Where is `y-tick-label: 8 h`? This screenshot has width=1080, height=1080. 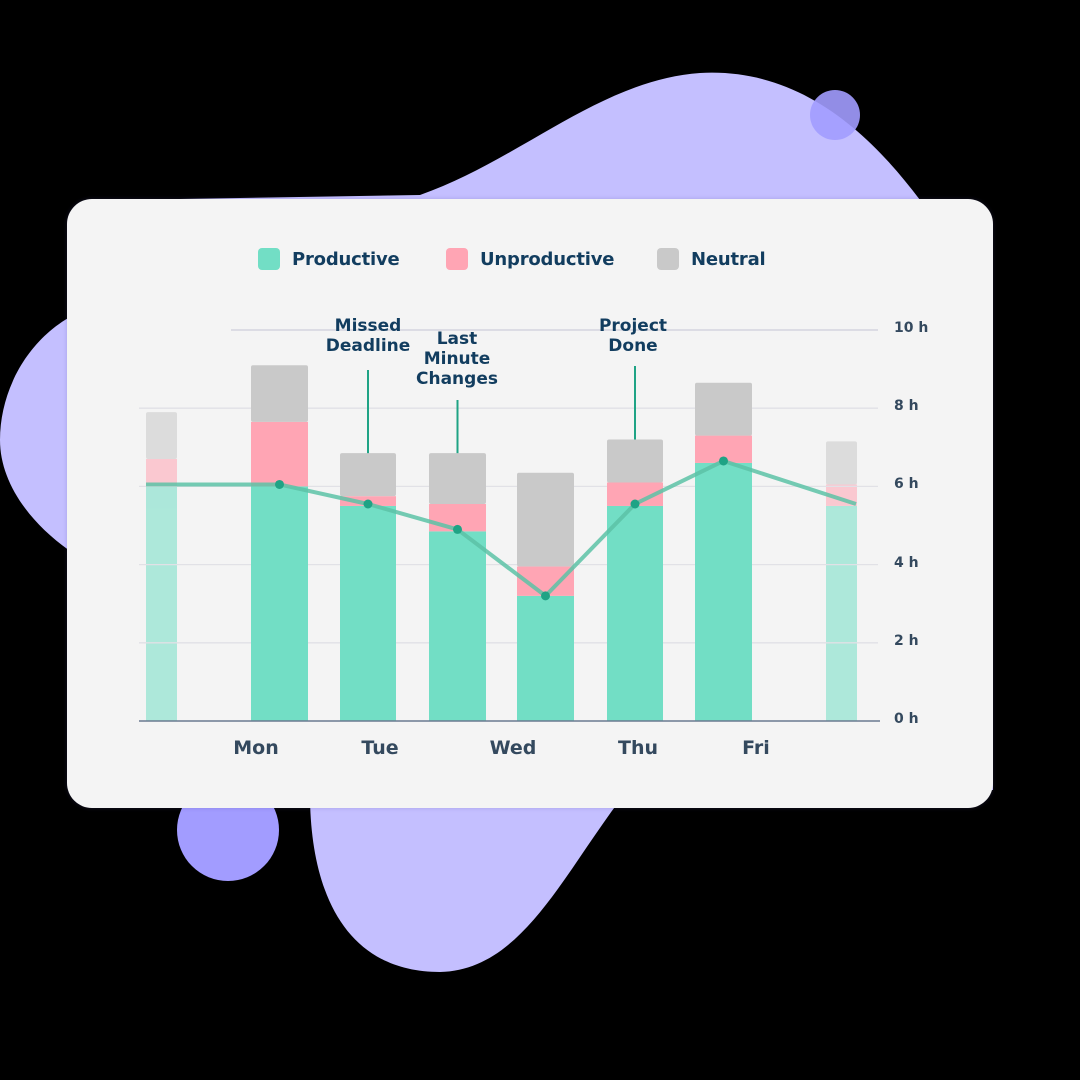
y-tick-label: 8 h is located at coordinates (906, 406).